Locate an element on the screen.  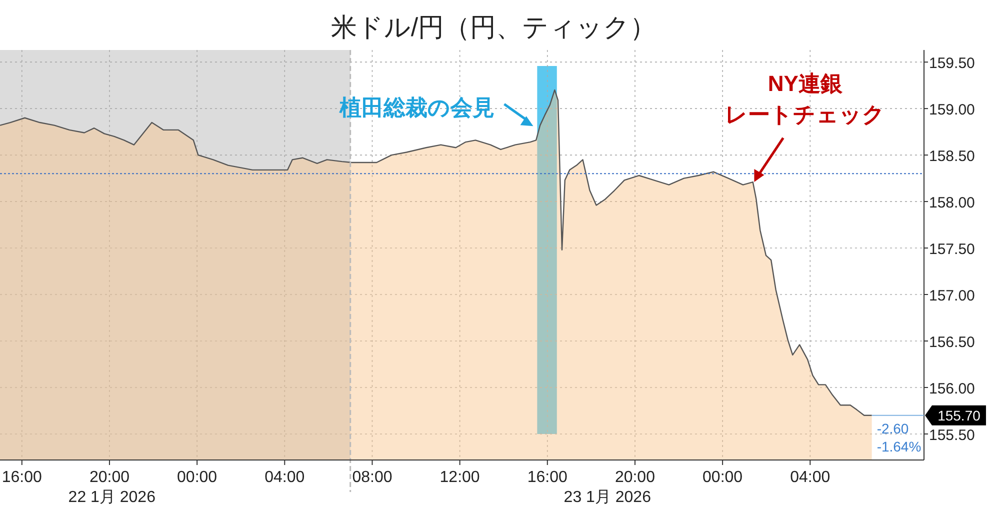
y-tick-label: 159.50 is located at coordinates (952, 63).